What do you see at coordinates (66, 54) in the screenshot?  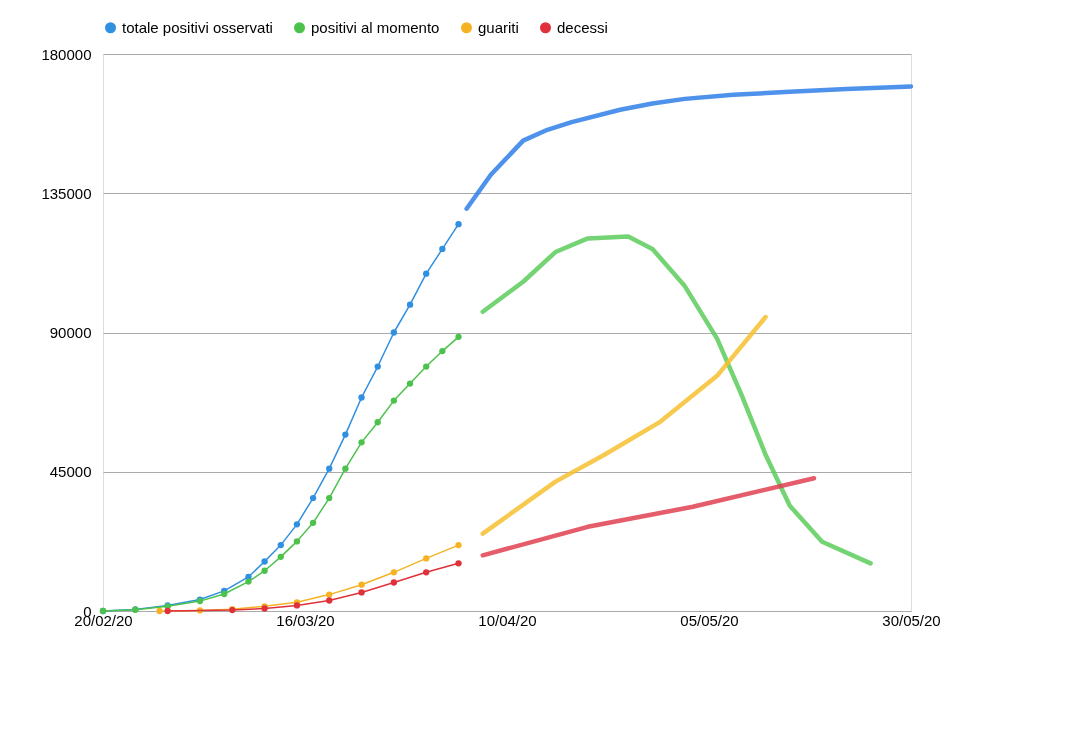 I see `y-tick-label: 180000` at bounding box center [66, 54].